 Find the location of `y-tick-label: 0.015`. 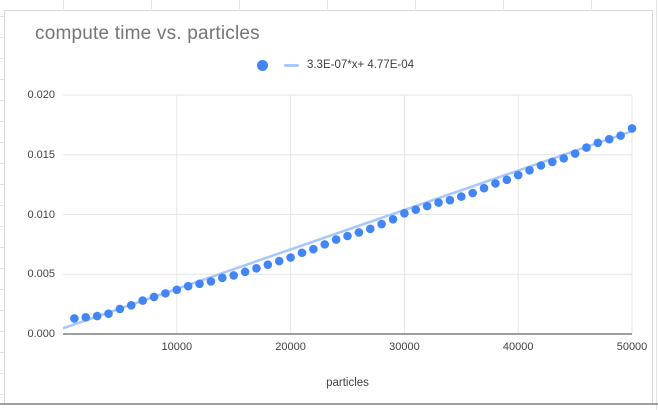

y-tick-label: 0.015 is located at coordinates (41, 154).